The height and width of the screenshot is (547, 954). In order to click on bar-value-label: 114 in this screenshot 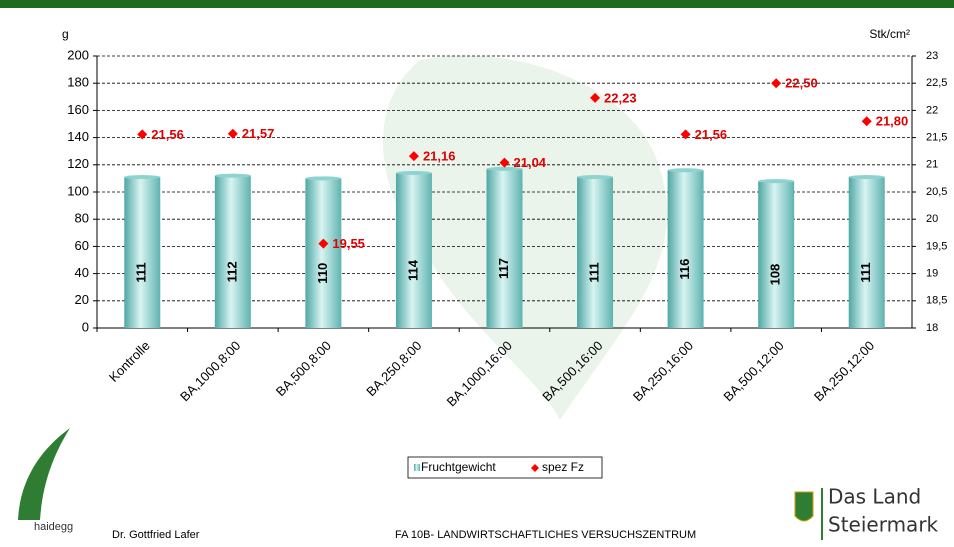, I will do `click(412, 270)`.